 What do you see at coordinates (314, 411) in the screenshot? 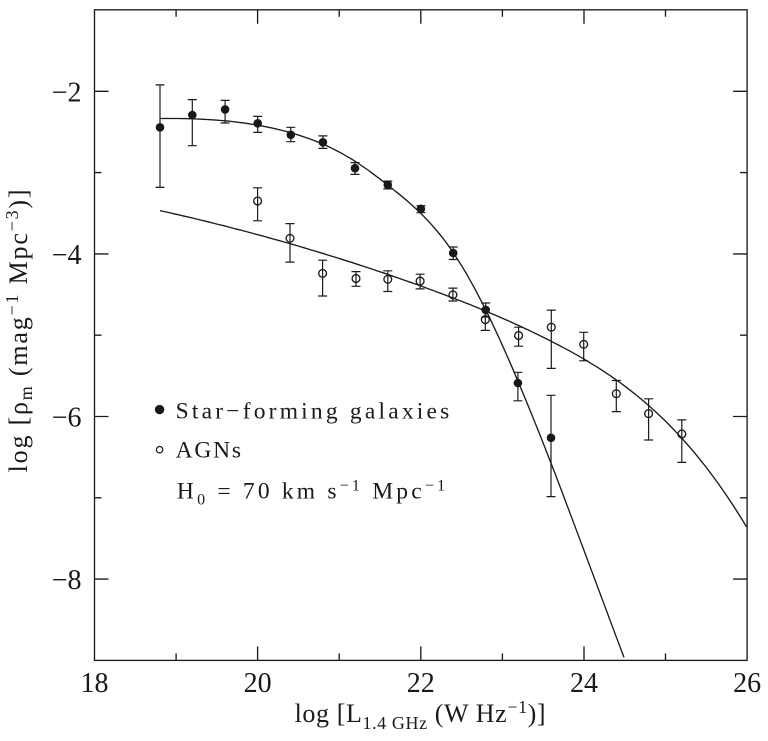
I see `svg-text: Star−forming galaxies` at bounding box center [314, 411].